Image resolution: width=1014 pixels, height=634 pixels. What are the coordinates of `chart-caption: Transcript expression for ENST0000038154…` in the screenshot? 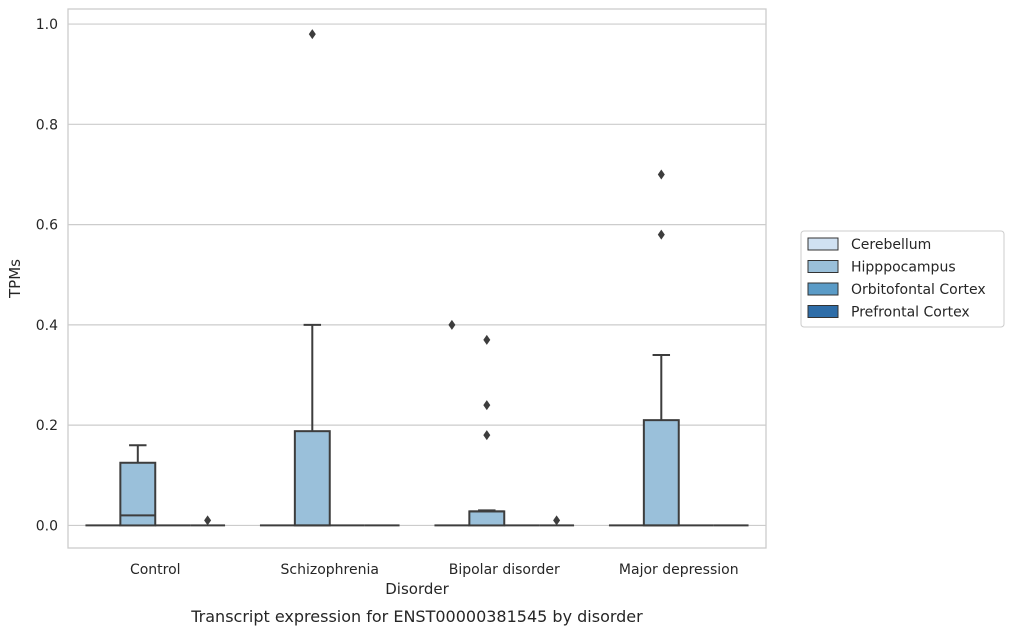 It's located at (416, 616).